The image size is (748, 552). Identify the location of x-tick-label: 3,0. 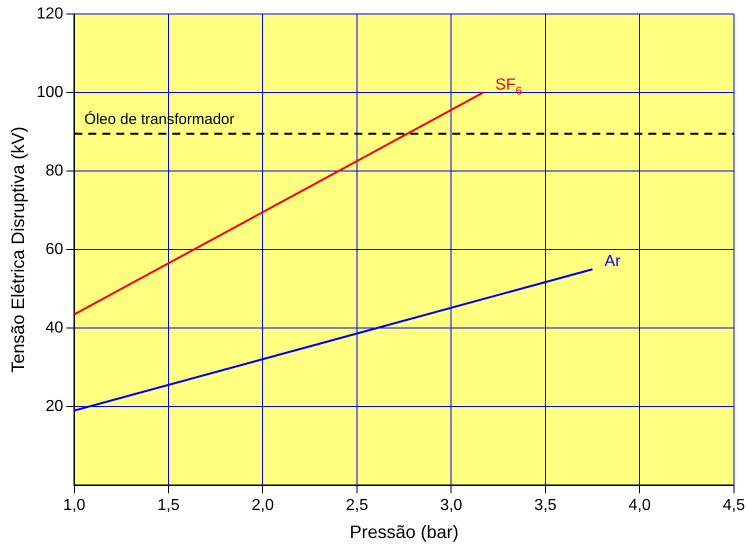
(451, 505).